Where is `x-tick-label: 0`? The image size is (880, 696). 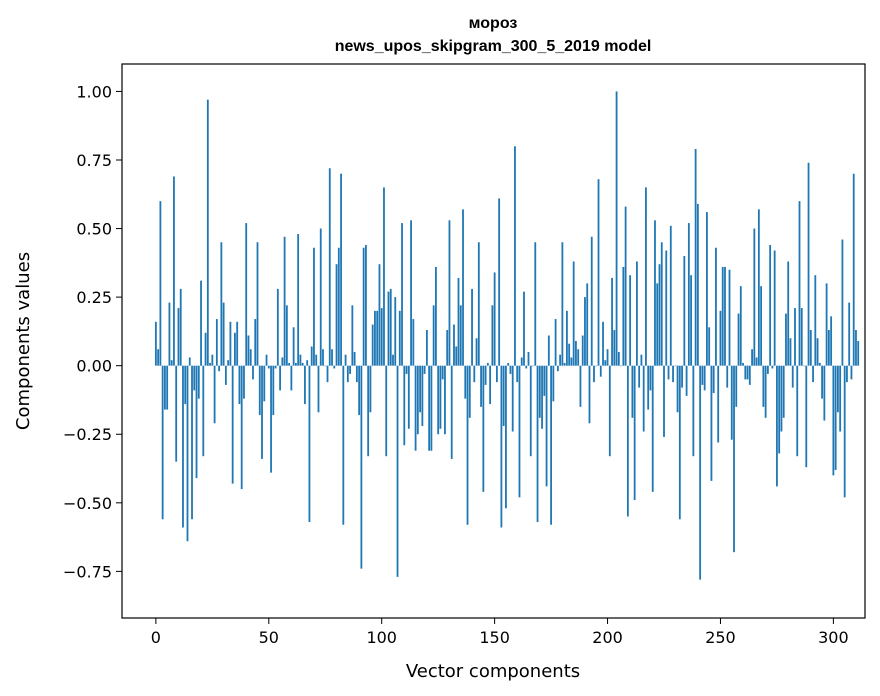
x-tick-label: 0 is located at coordinates (156, 637).